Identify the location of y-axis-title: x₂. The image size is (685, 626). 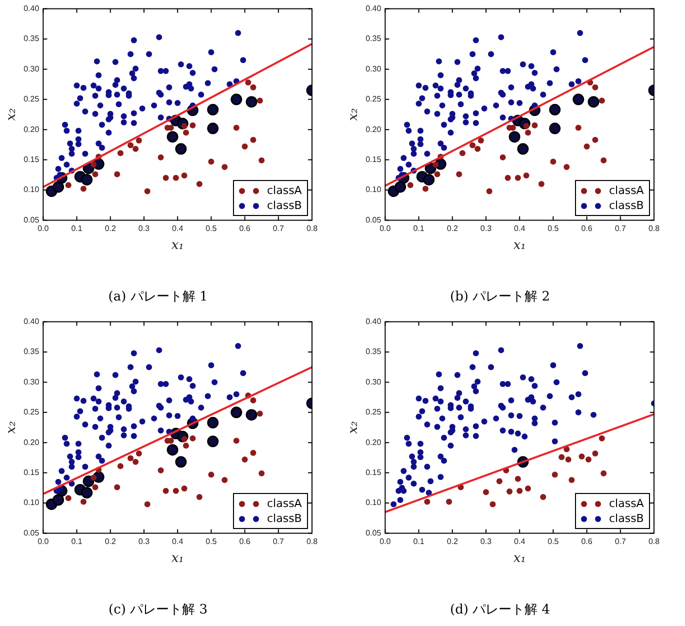
(12, 114).